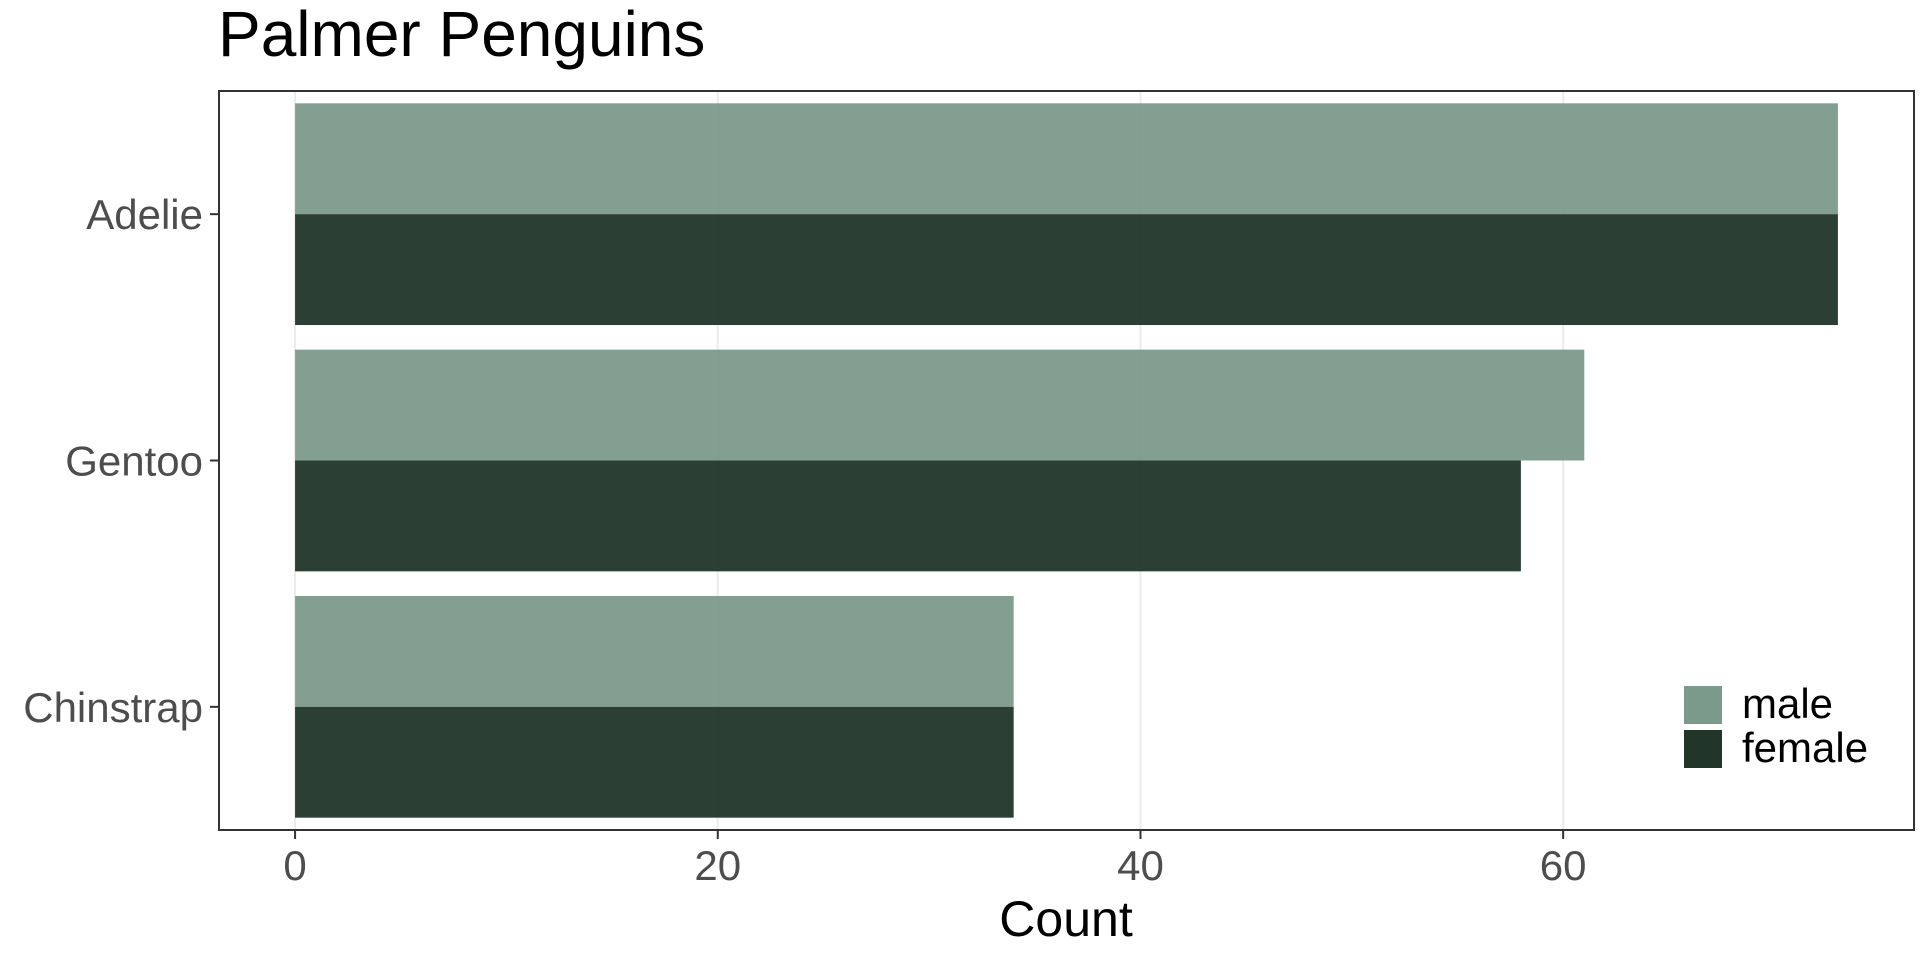  I want to click on y-tick-label: Adelie, so click(144, 214).